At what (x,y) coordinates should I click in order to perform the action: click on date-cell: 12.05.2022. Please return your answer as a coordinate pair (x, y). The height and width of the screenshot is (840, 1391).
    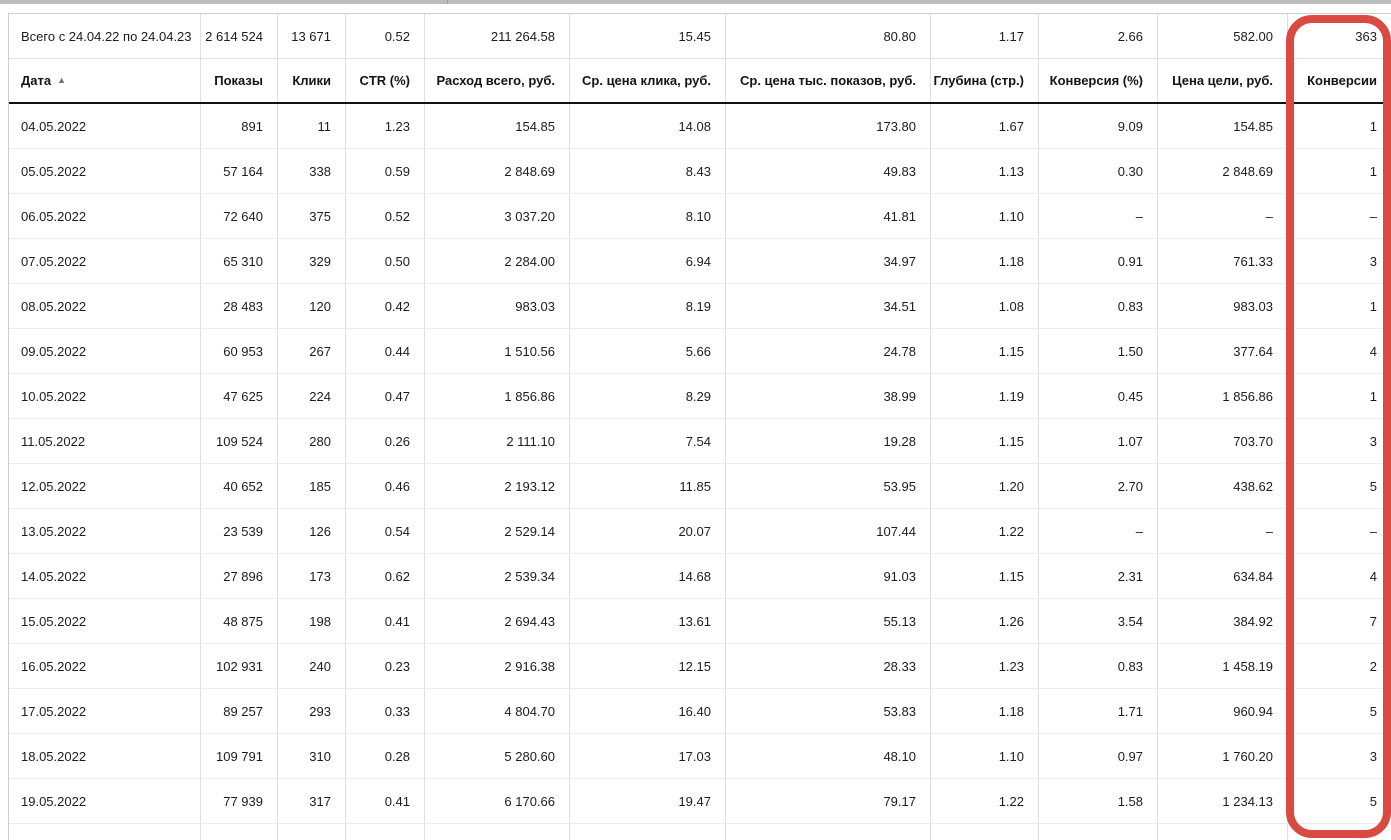
    Looking at the image, I should click on (54, 486).